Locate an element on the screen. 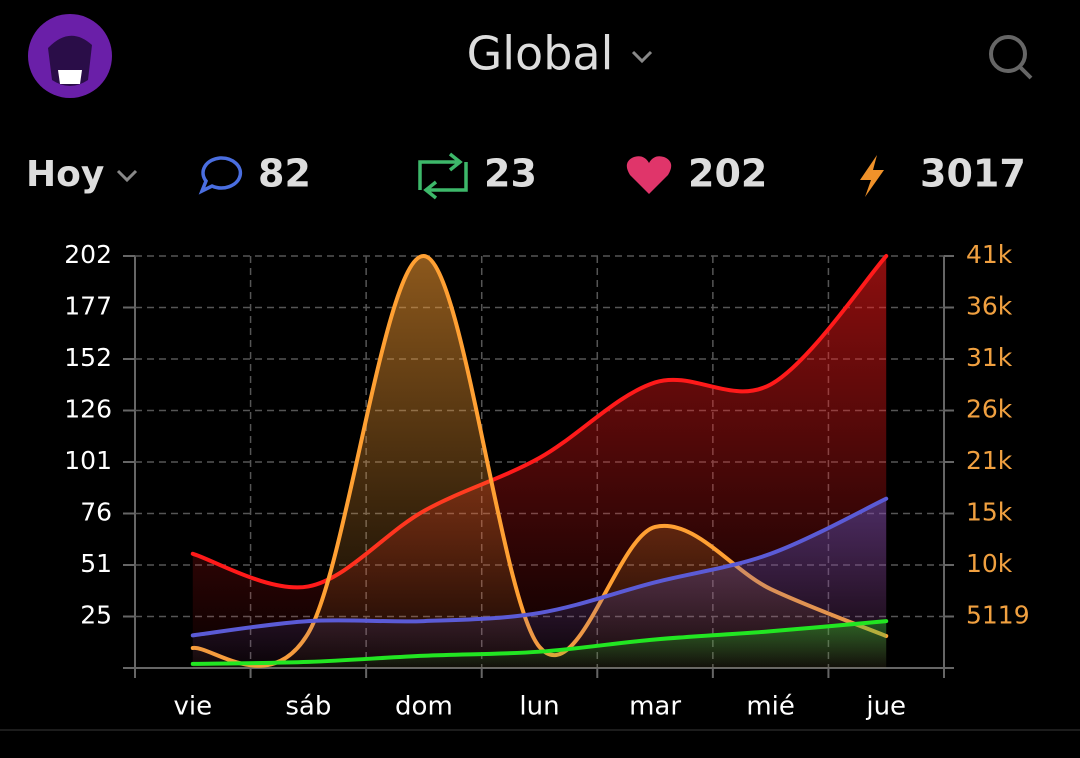  x-tick-label: mar is located at coordinates (655, 707).